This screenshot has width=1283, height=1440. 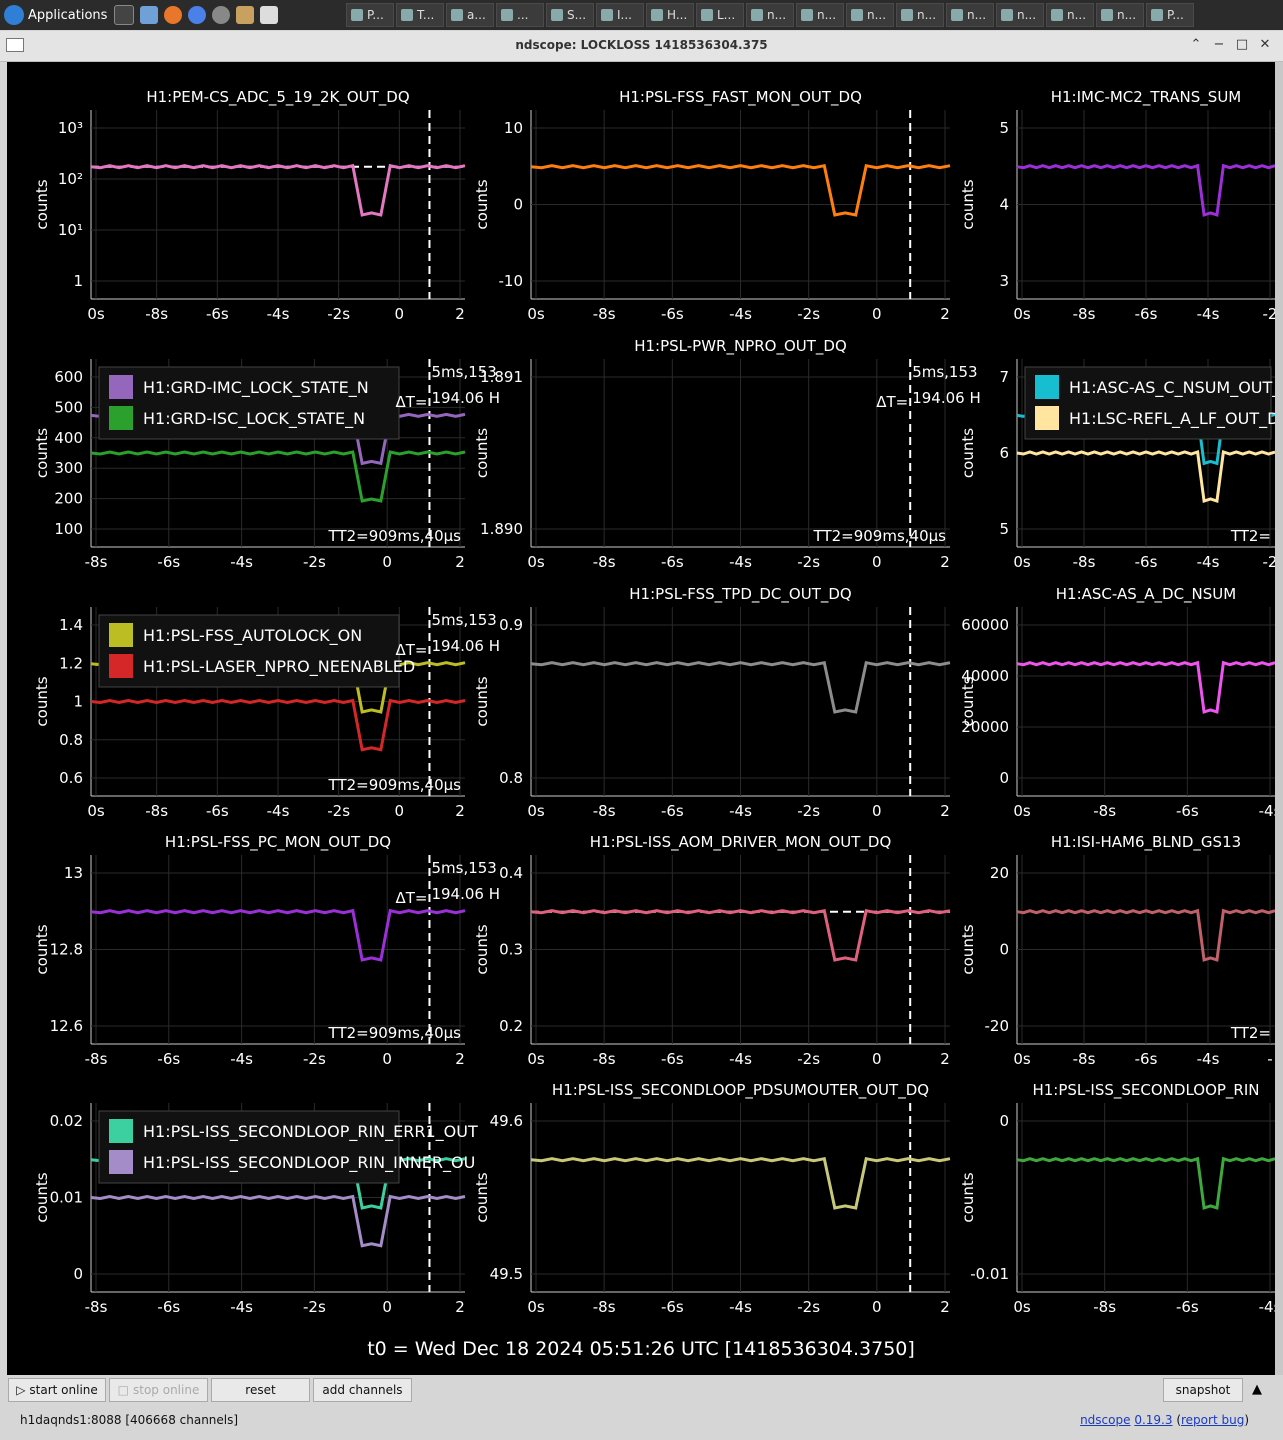 What do you see at coordinates (1242, 44) in the screenshot?
I see `maximize-icon: □` at bounding box center [1242, 44].